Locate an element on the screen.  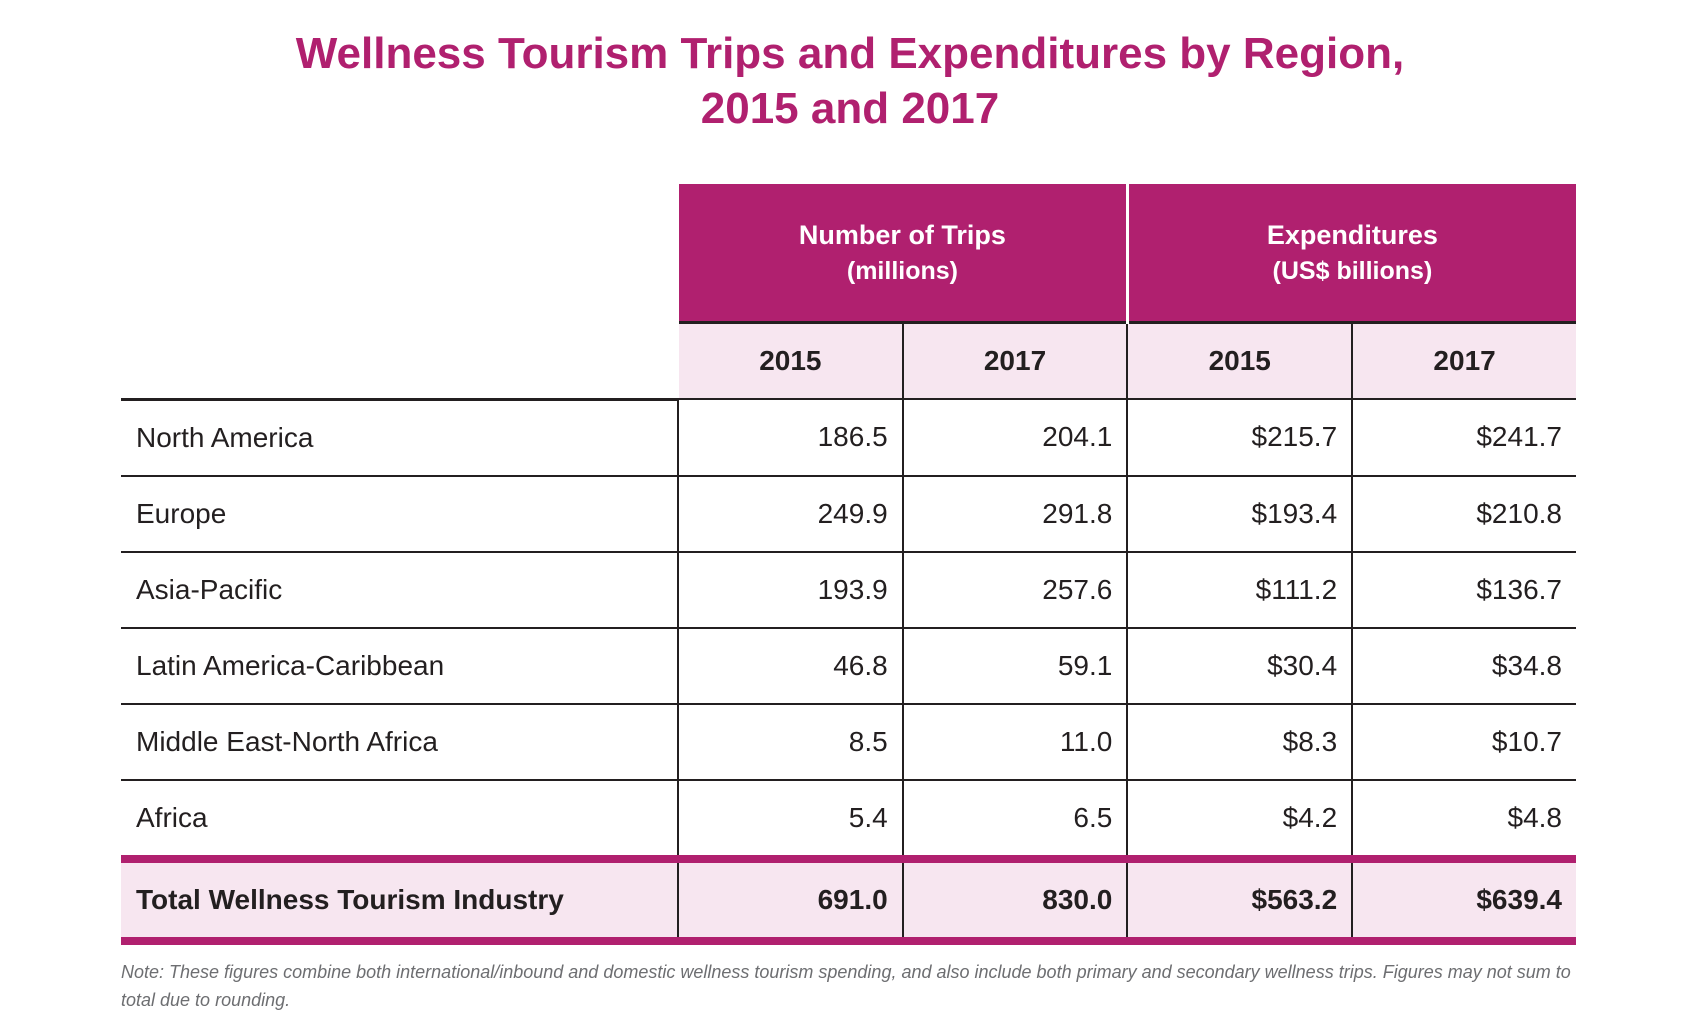
value-cell: $4.8 is located at coordinates (1463, 818).